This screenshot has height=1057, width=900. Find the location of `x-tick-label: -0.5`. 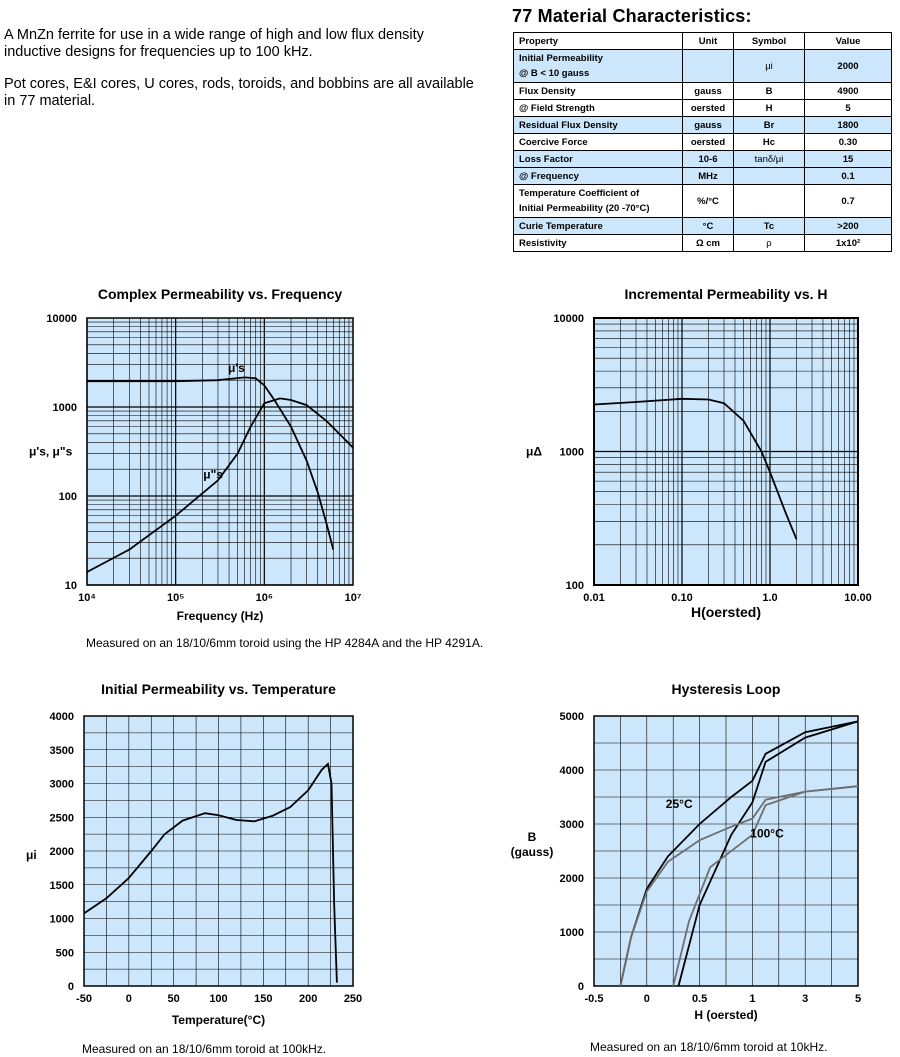

x-tick-label: -0.5 is located at coordinates (594, 999).